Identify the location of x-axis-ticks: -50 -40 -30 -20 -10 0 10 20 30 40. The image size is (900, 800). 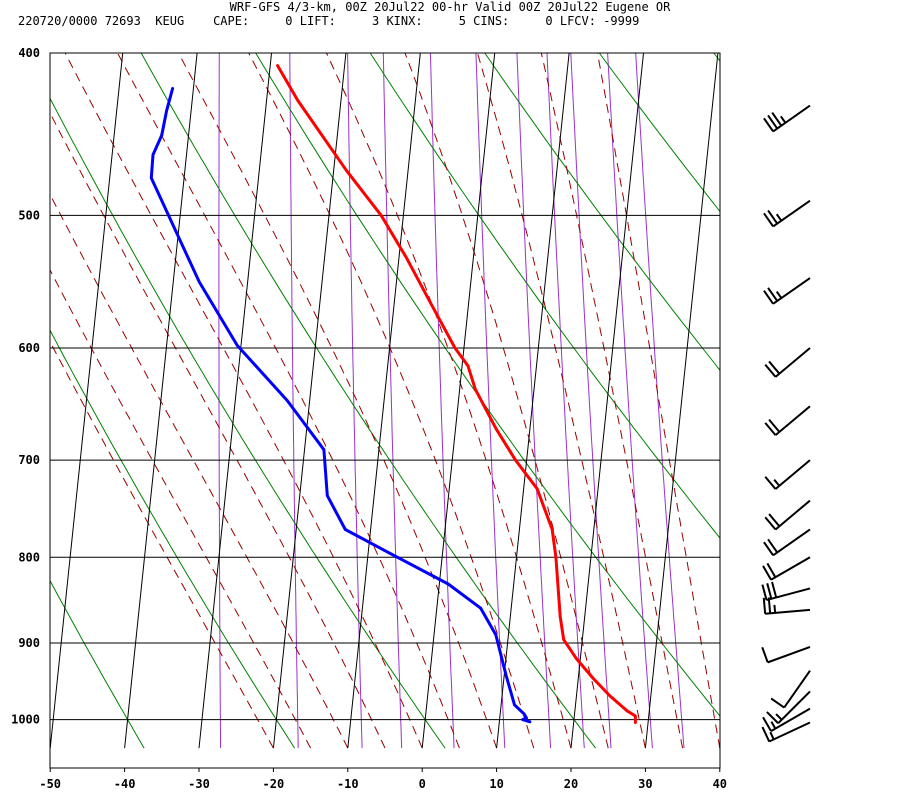
(383, 779).